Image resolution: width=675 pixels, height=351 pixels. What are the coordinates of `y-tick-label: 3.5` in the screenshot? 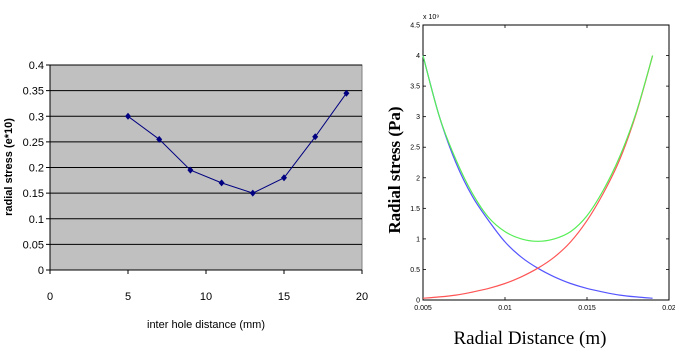 It's located at (415, 87).